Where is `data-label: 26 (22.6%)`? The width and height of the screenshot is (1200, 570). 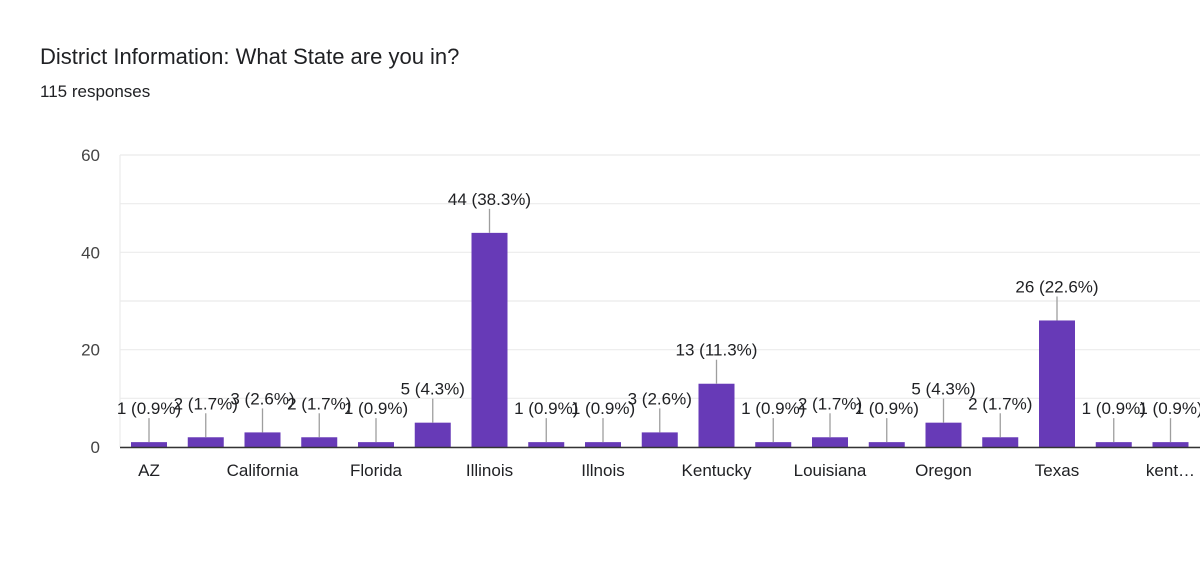
data-label: 26 (22.6%) is located at coordinates (1056, 286).